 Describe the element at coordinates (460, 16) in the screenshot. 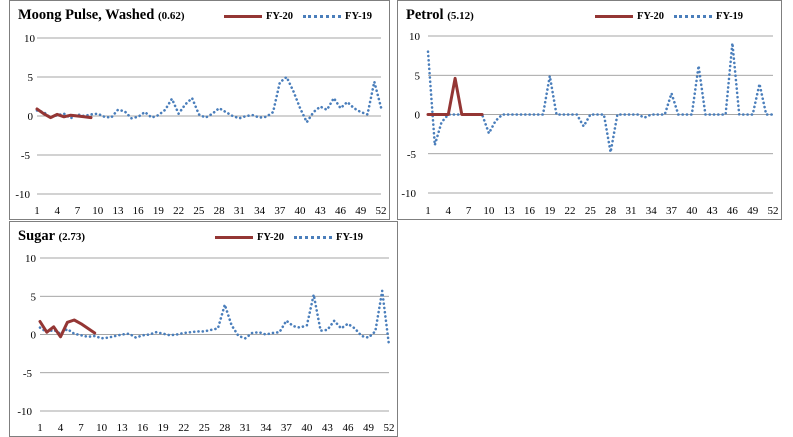

I see `chart-weight: (5.12)` at that location.